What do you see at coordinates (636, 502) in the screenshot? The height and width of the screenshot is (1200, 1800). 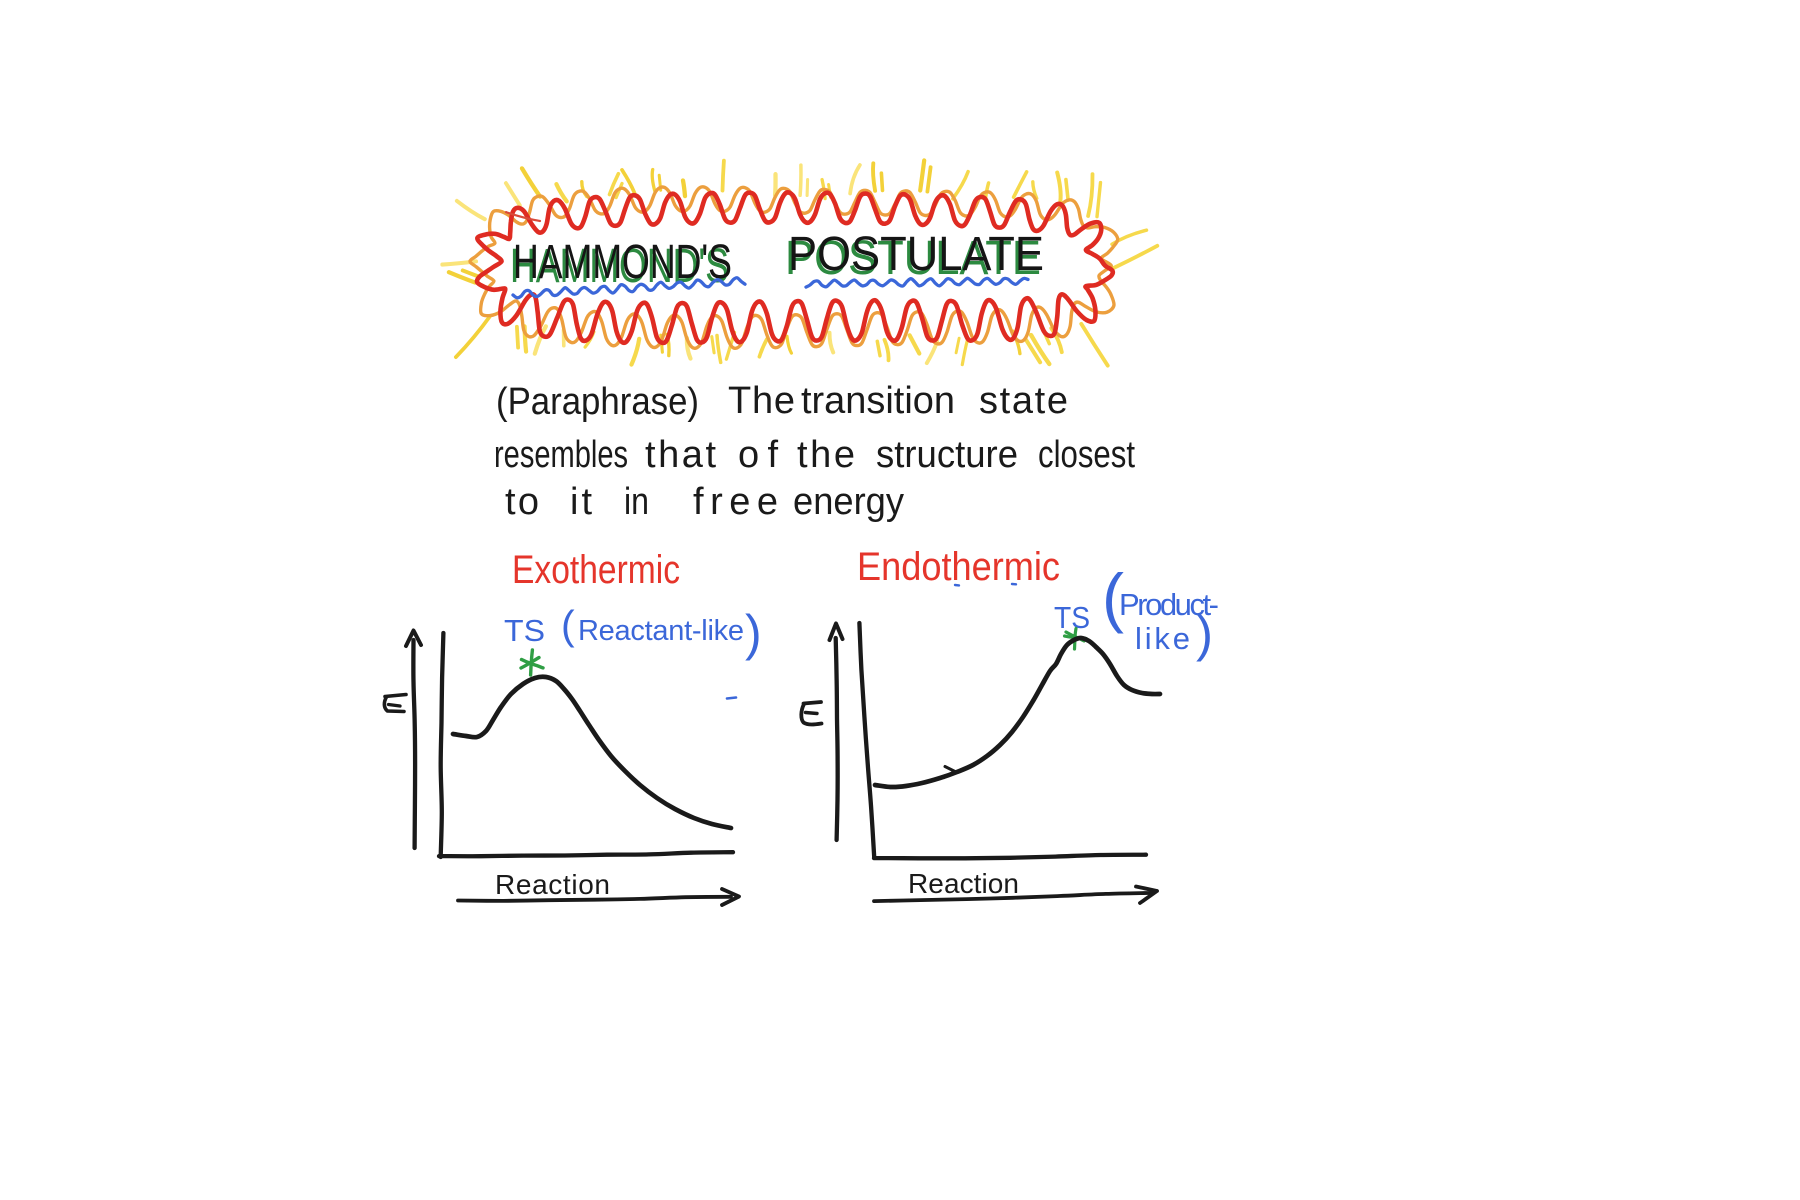 I see `svg-text: in` at bounding box center [636, 502].